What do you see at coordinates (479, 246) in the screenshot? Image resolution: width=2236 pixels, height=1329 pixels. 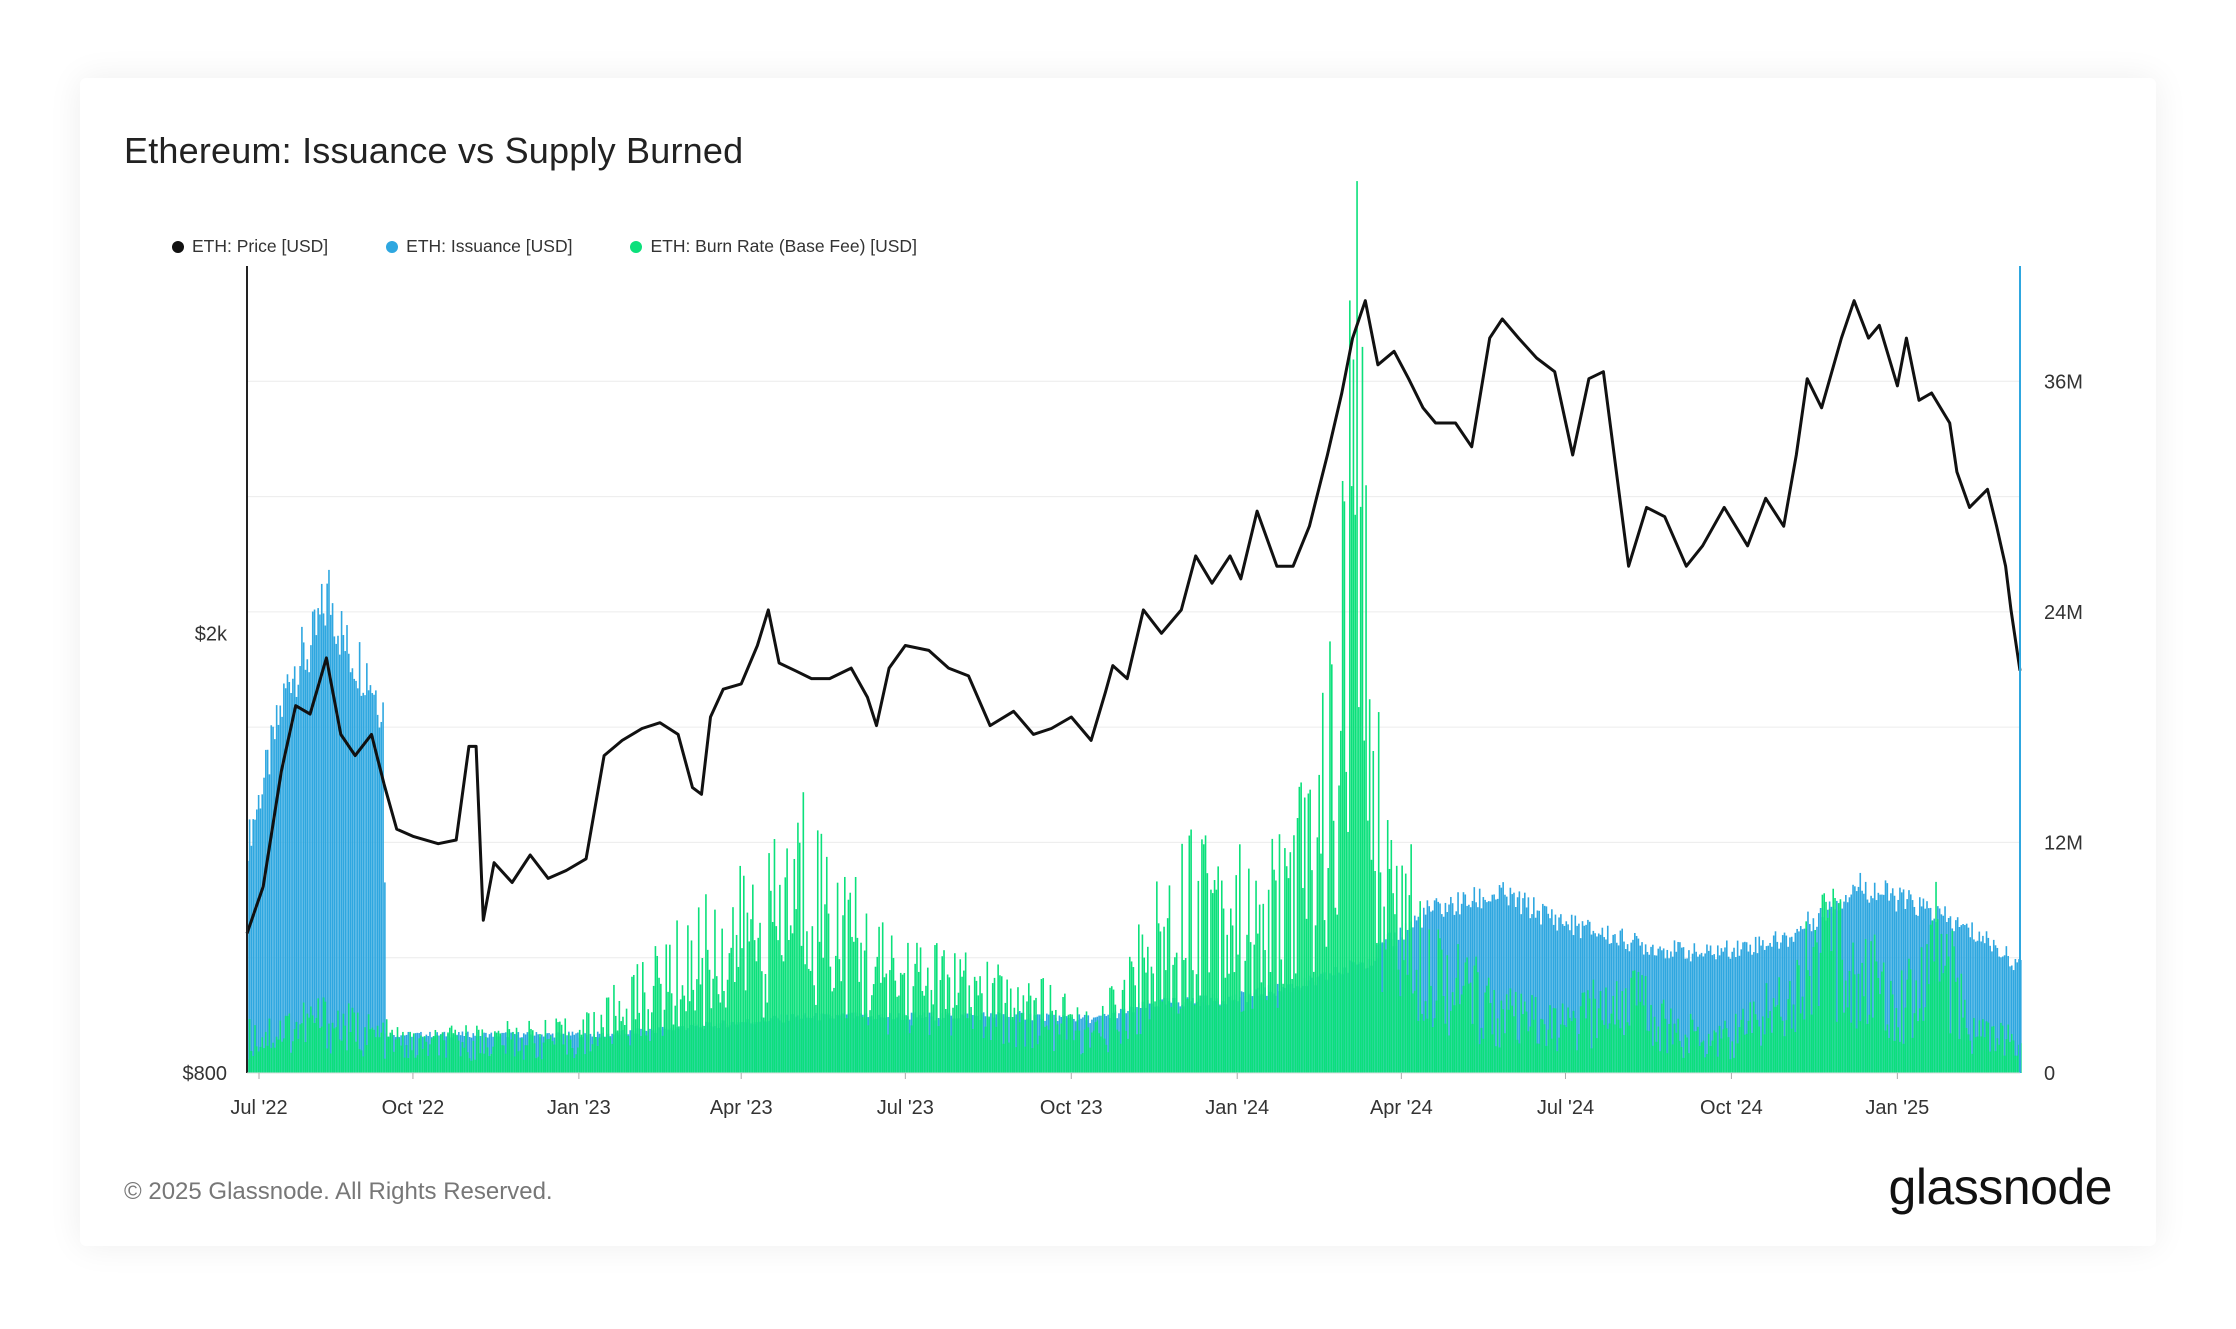 I see `legend-item-issuance: ETH: Issuance [USD]` at bounding box center [479, 246].